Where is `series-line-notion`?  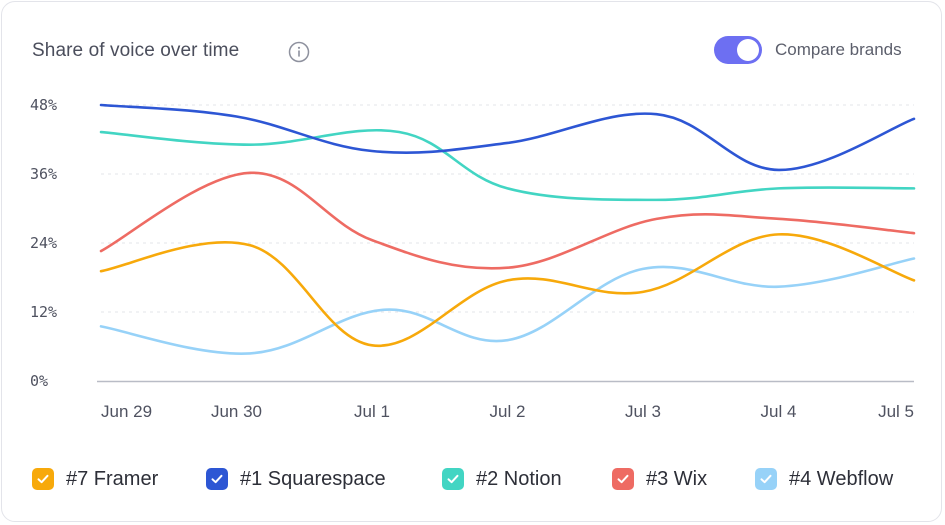
series-line-notion is located at coordinates (507, 165).